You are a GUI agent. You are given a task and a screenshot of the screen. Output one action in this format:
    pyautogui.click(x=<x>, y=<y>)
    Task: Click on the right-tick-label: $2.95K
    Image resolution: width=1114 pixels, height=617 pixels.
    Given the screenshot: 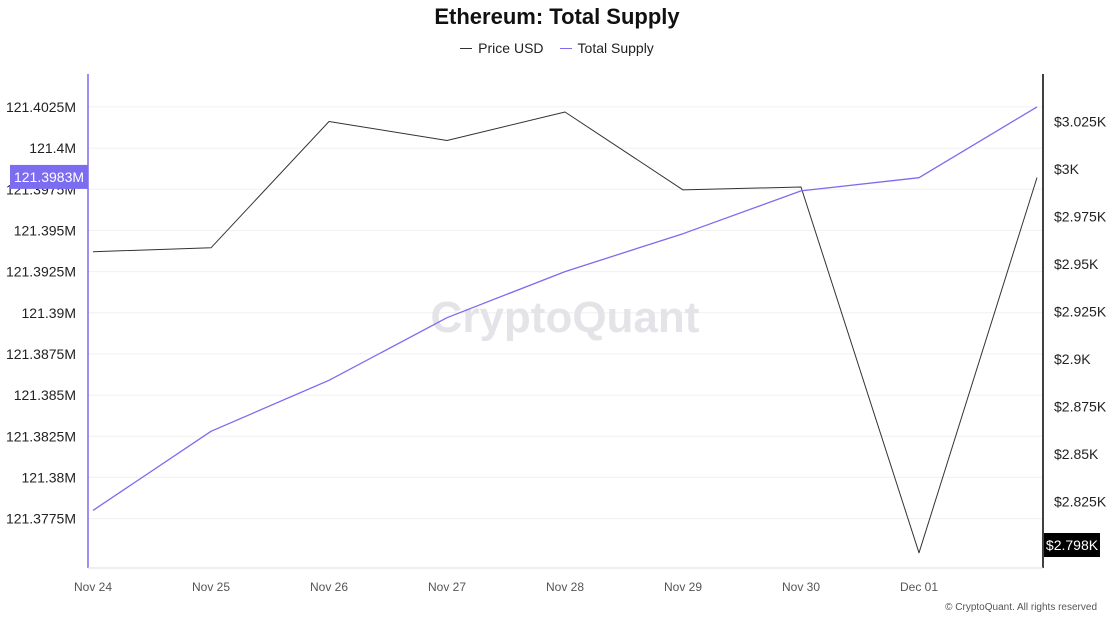 What is the action you would take?
    pyautogui.click(x=1076, y=264)
    